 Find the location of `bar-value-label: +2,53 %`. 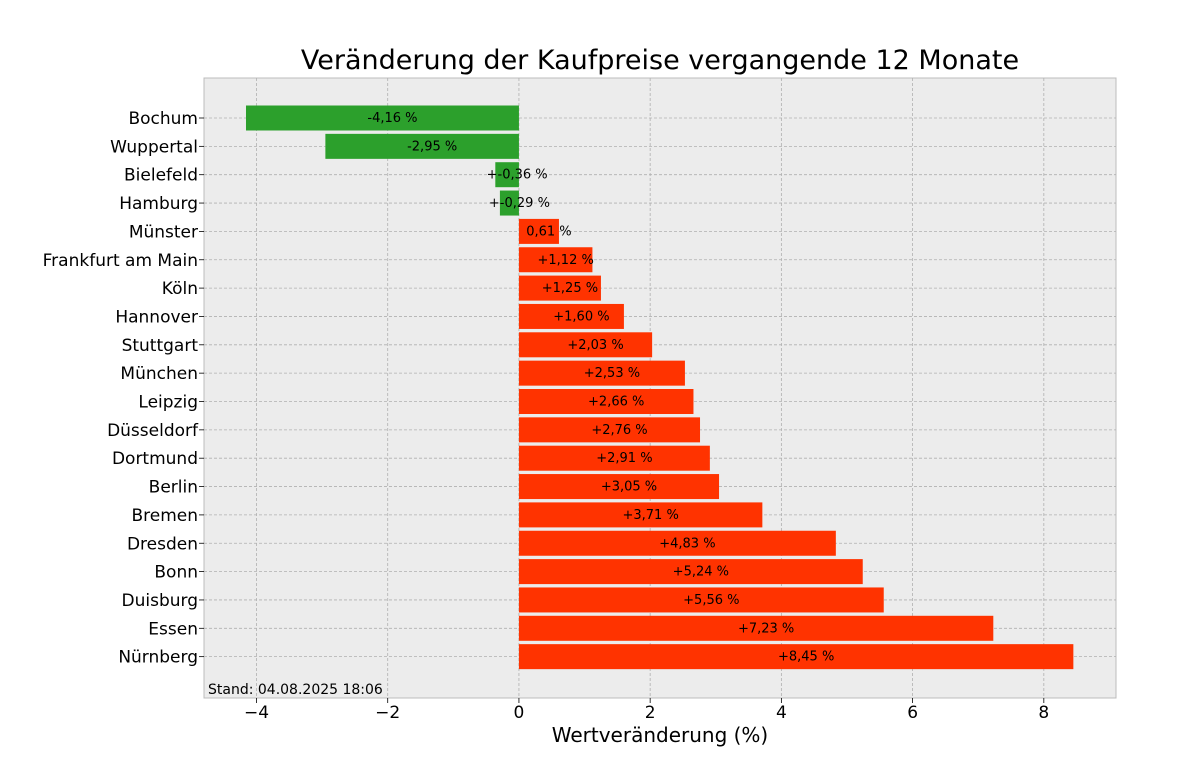

bar-value-label: +2,53 % is located at coordinates (612, 373).